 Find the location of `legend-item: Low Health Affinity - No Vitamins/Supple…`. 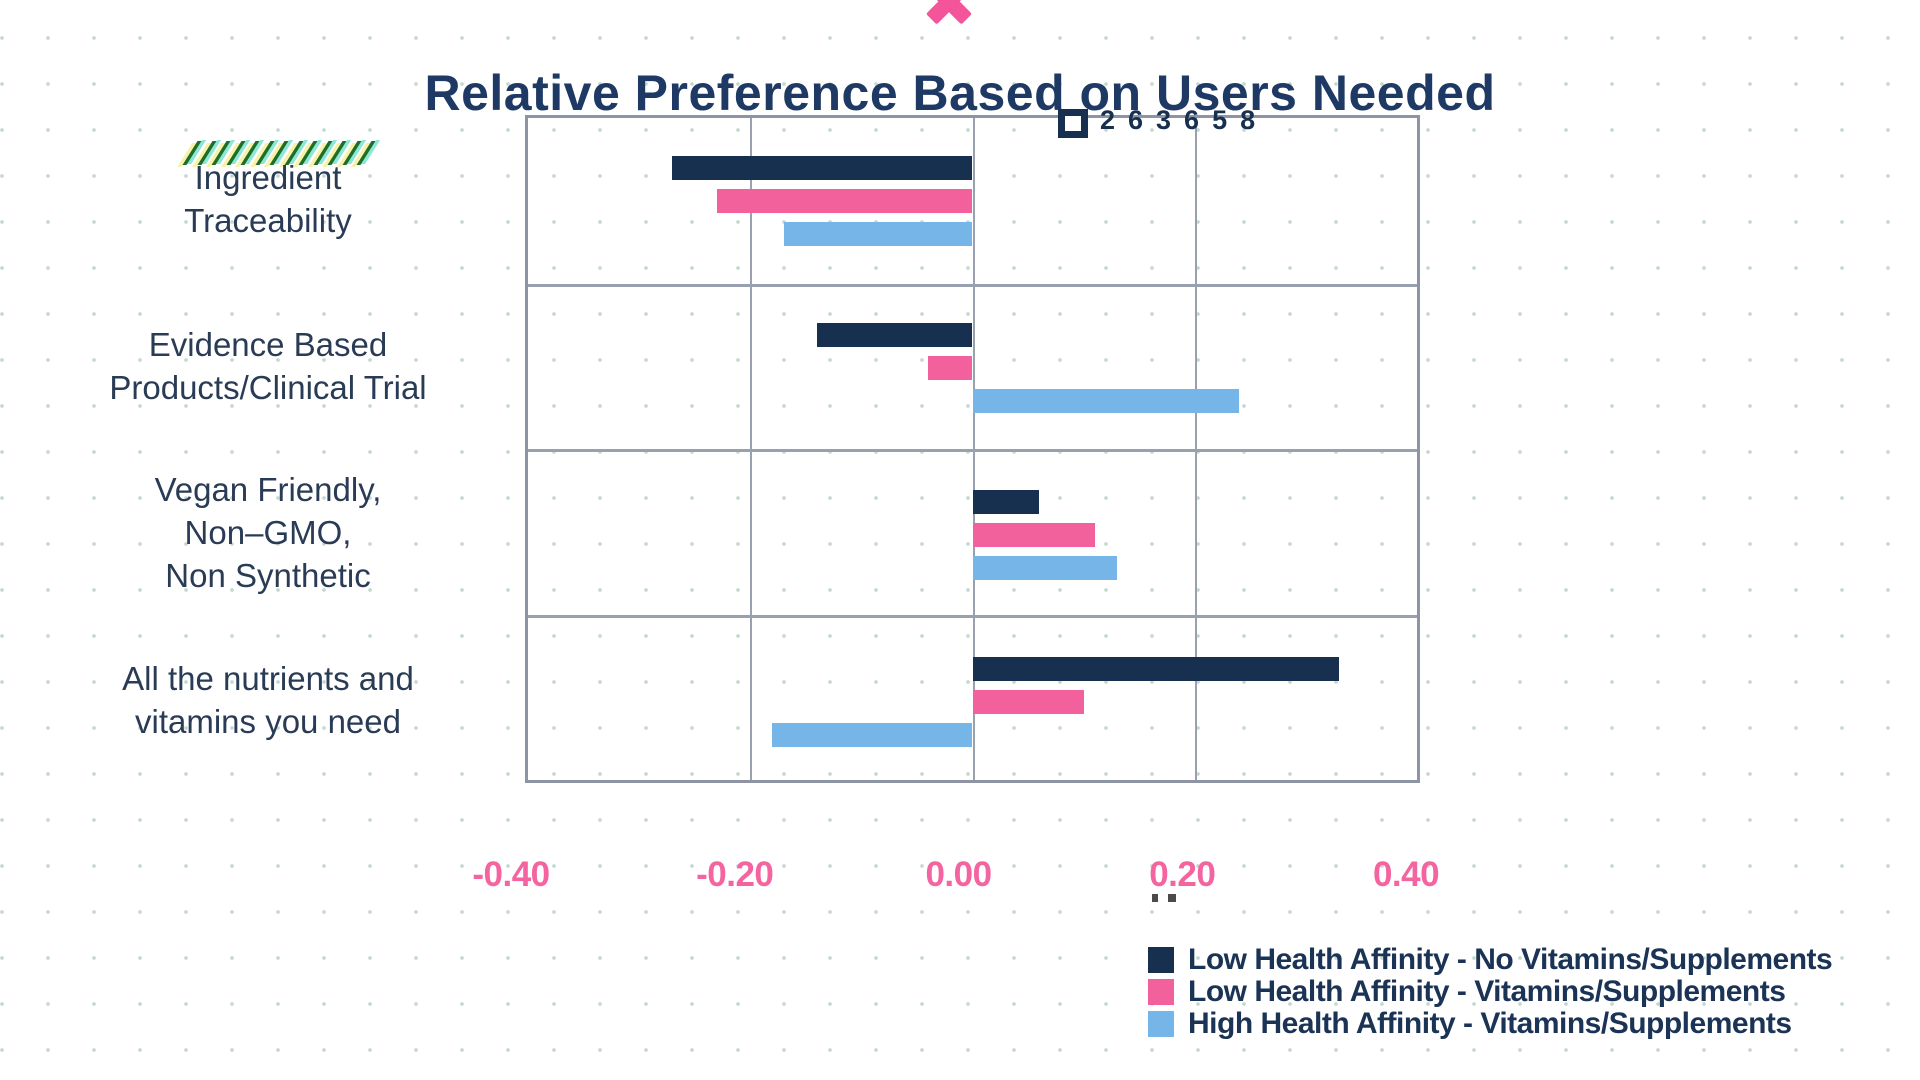

legend-item: Low Health Affinity - No Vitamins/Supple… is located at coordinates (1490, 959).